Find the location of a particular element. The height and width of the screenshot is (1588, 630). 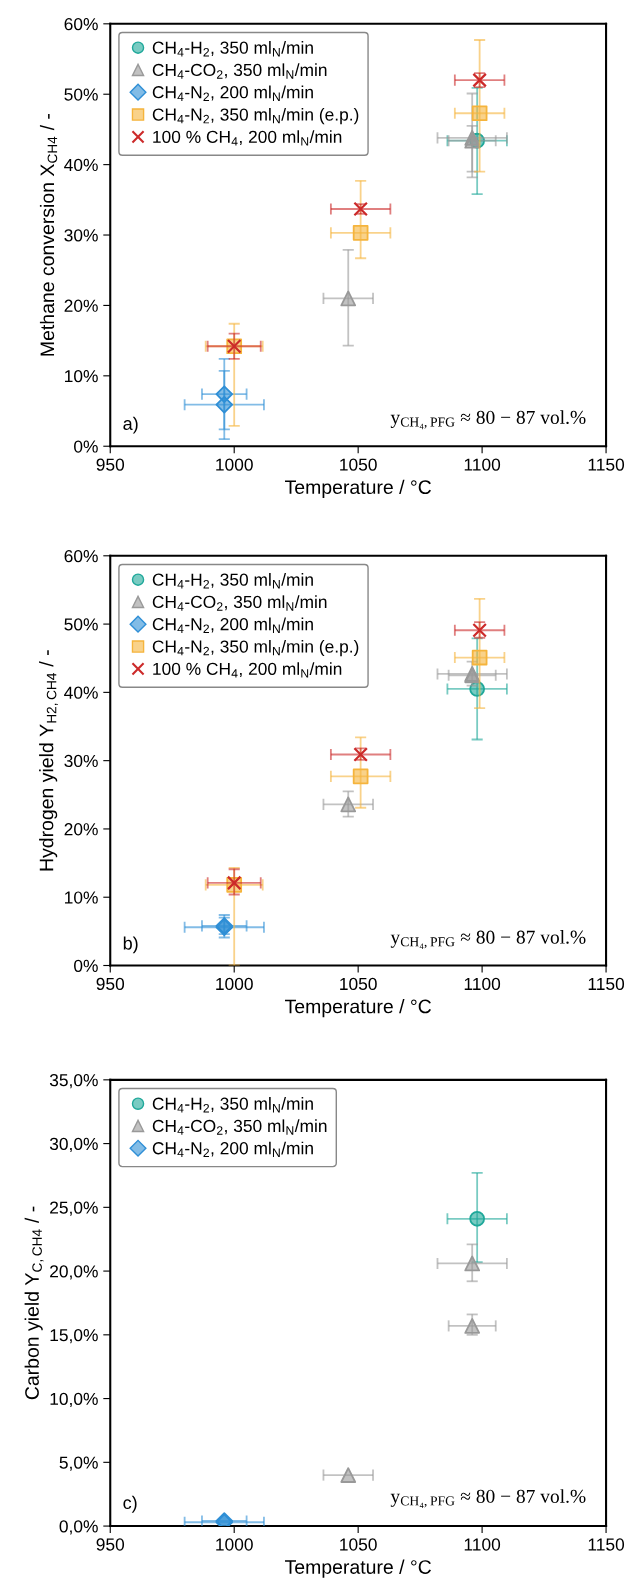

y-tick-label: 5,0% is located at coordinates (78, 1463).